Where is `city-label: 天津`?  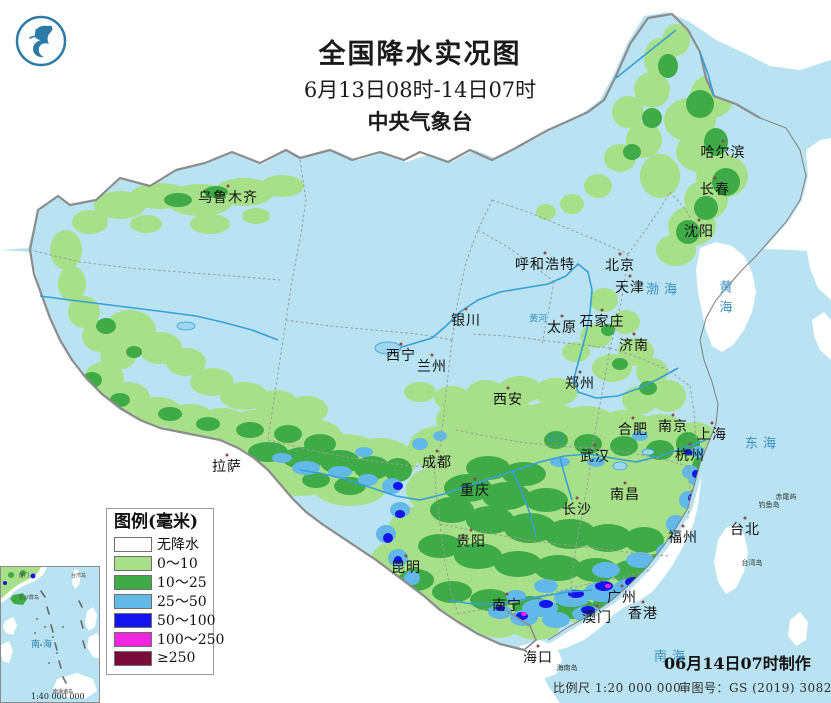 city-label: 天津 is located at coordinates (630, 288).